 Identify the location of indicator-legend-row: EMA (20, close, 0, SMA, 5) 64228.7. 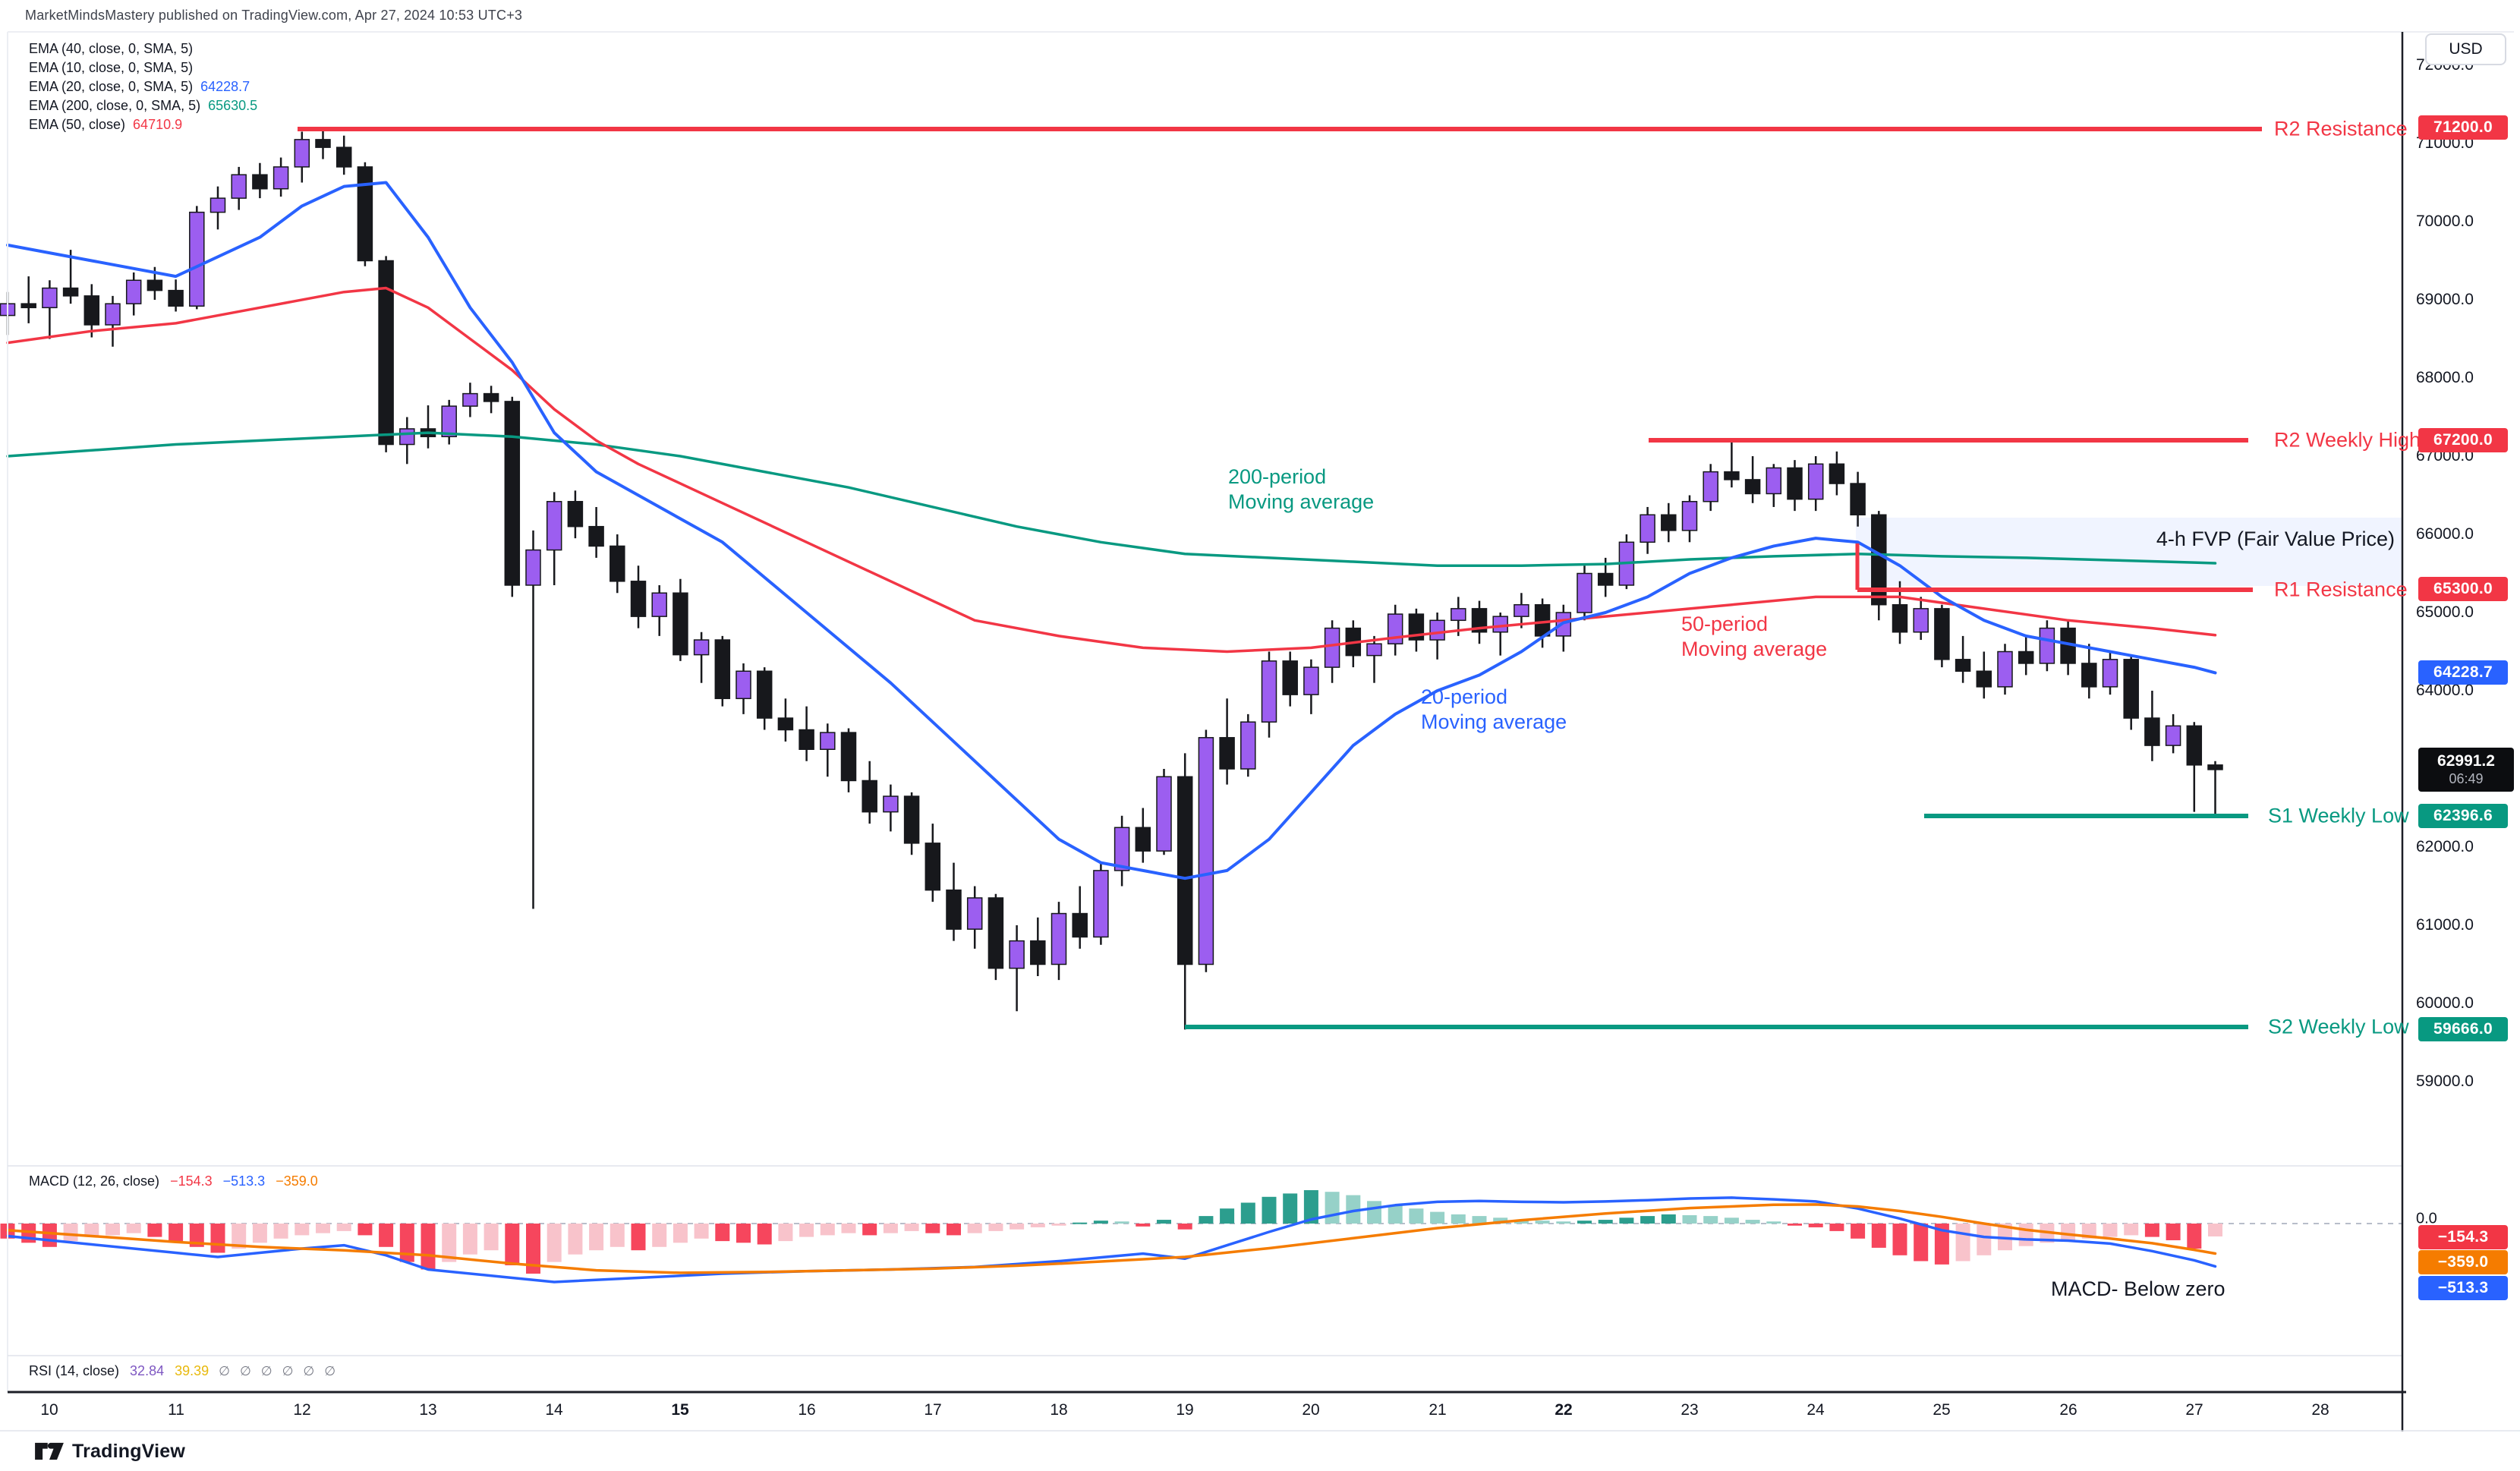
(143, 86).